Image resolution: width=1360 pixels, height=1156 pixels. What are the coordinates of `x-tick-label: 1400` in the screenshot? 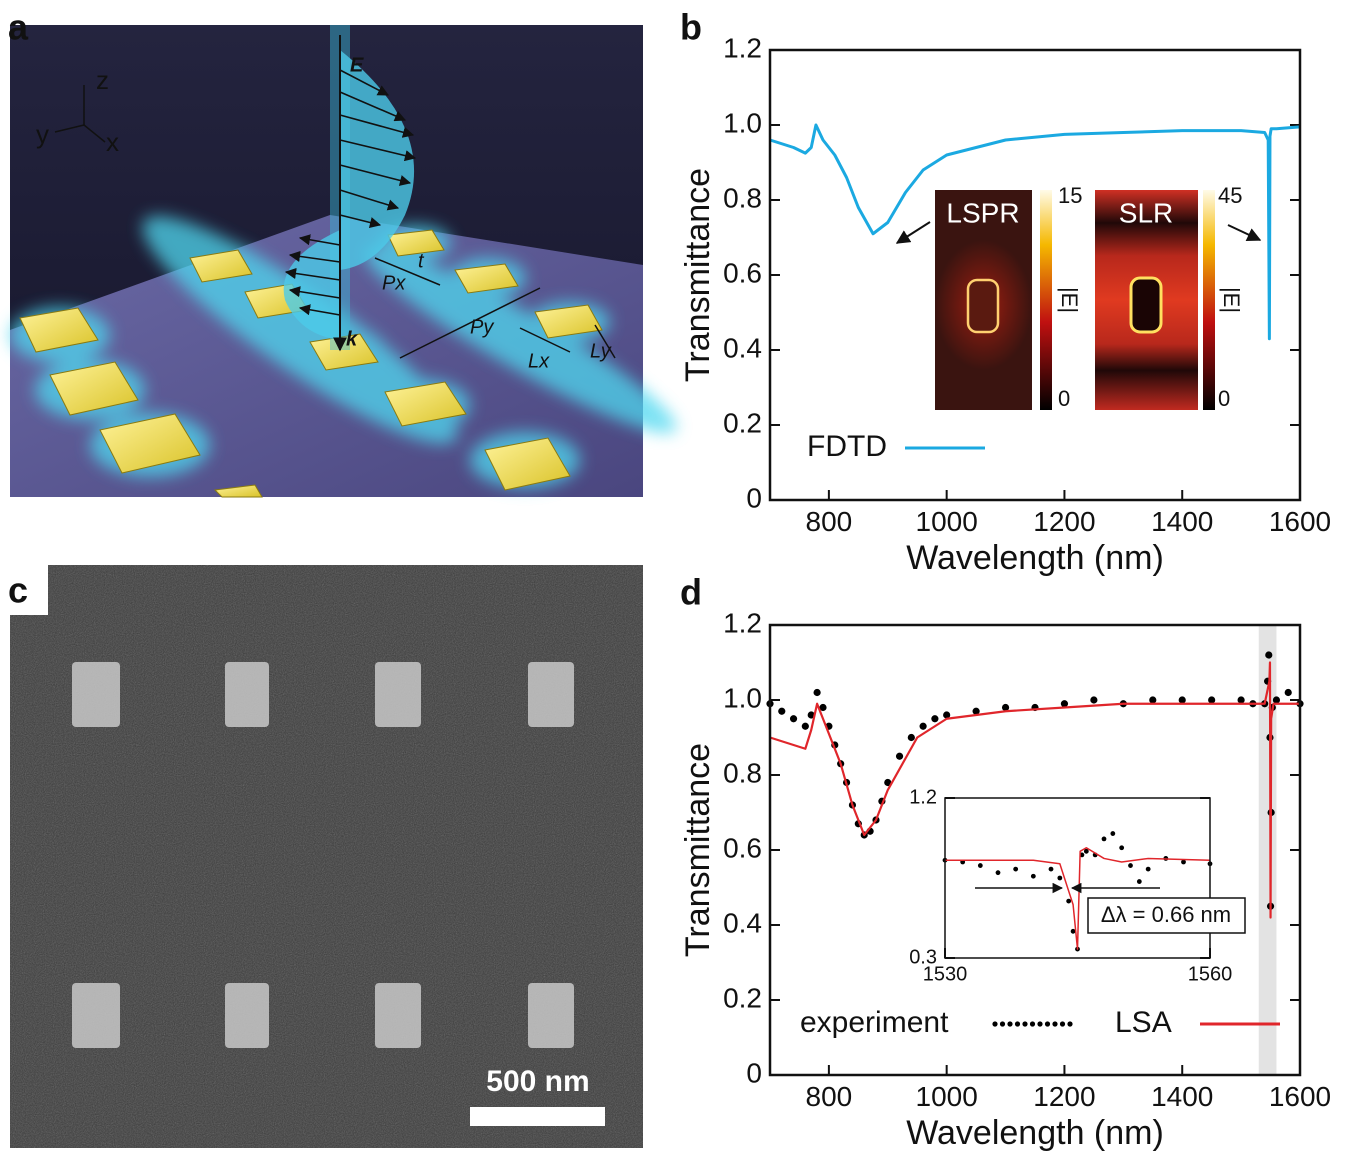 It's located at (1182, 1096).